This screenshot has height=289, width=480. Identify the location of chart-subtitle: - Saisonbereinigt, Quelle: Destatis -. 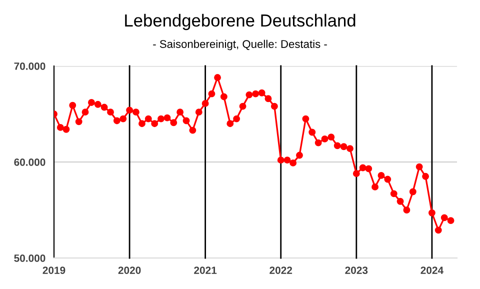
(240, 45).